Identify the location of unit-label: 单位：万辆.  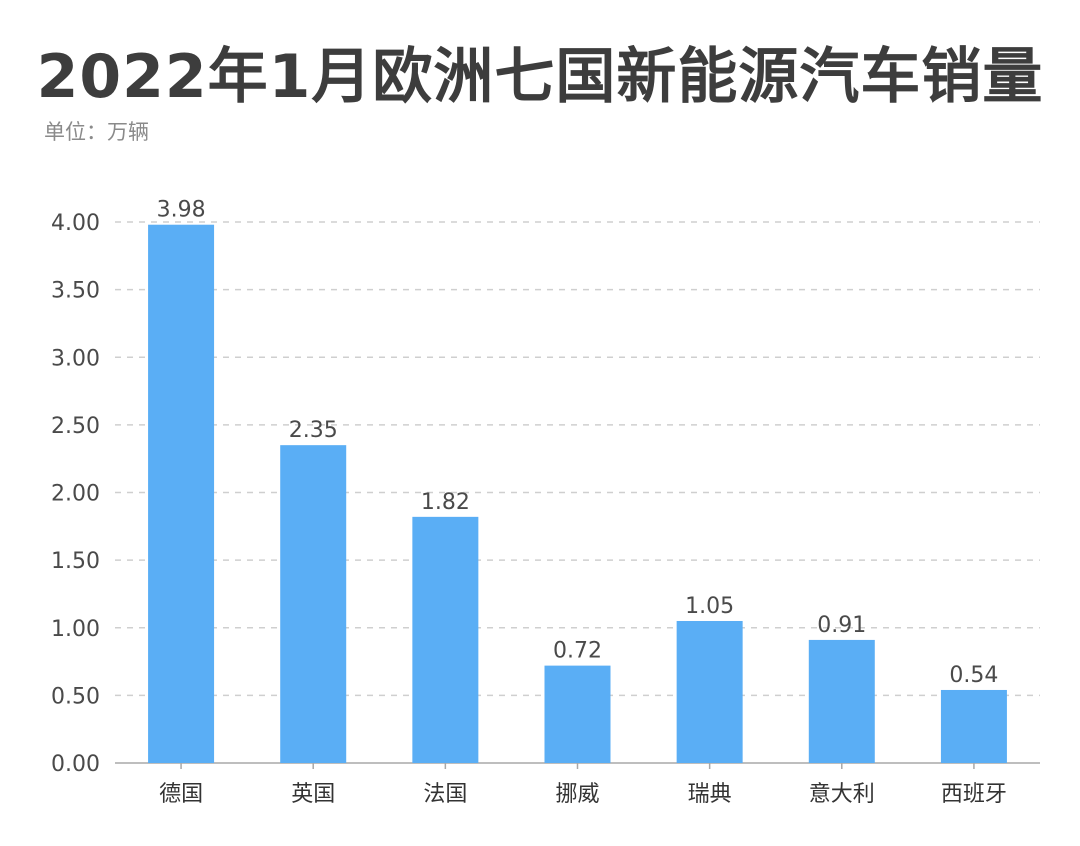
(96, 132).